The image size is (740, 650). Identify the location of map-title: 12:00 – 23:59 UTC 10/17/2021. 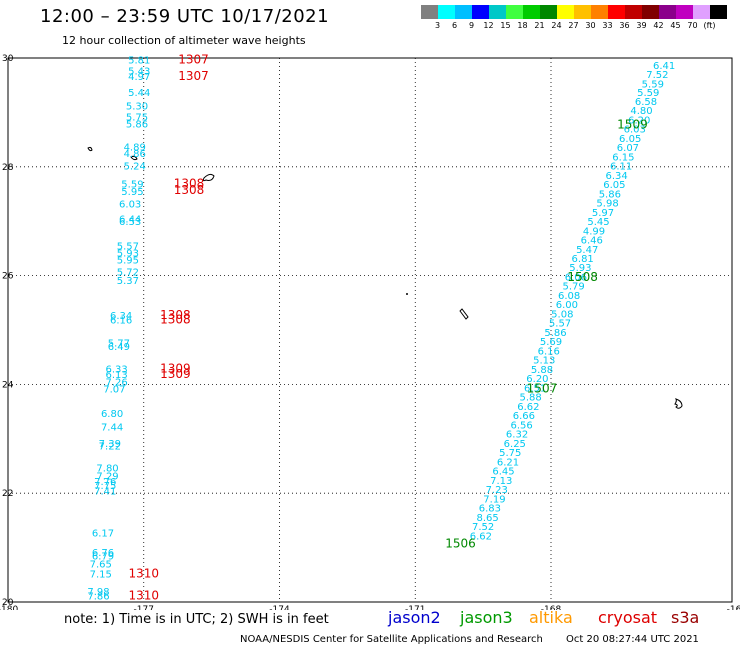
(185, 16).